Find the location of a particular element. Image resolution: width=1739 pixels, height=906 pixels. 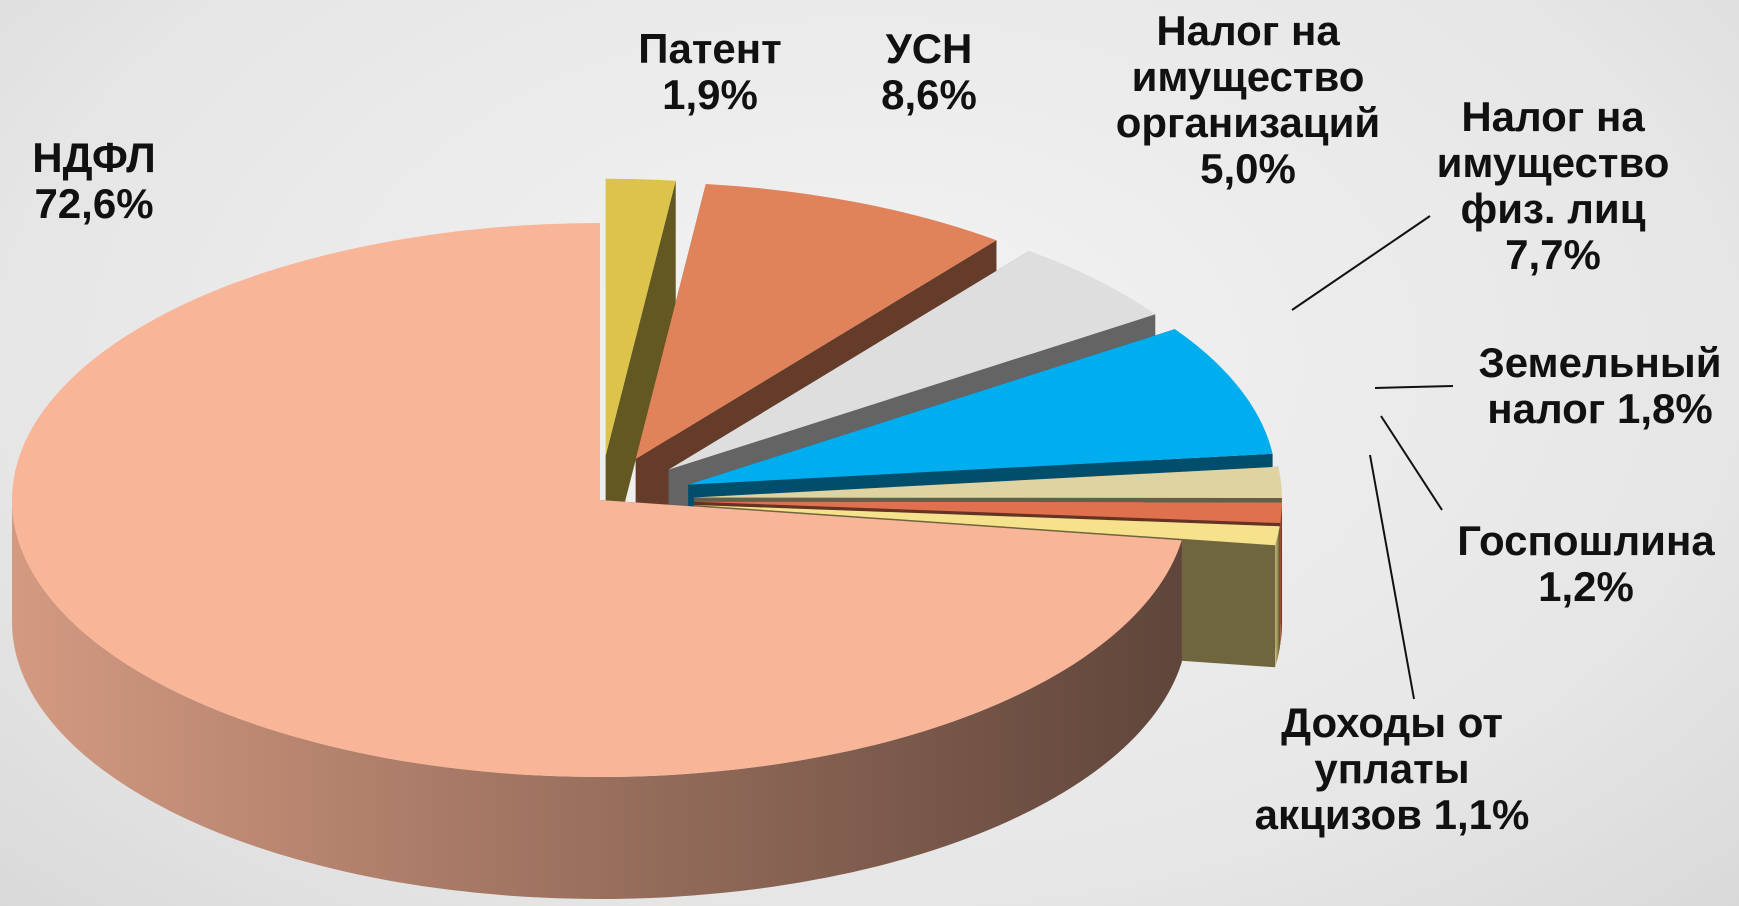

slice-label: Налог на имущество физ. лиц 7,7% is located at coordinates (1553, 186).